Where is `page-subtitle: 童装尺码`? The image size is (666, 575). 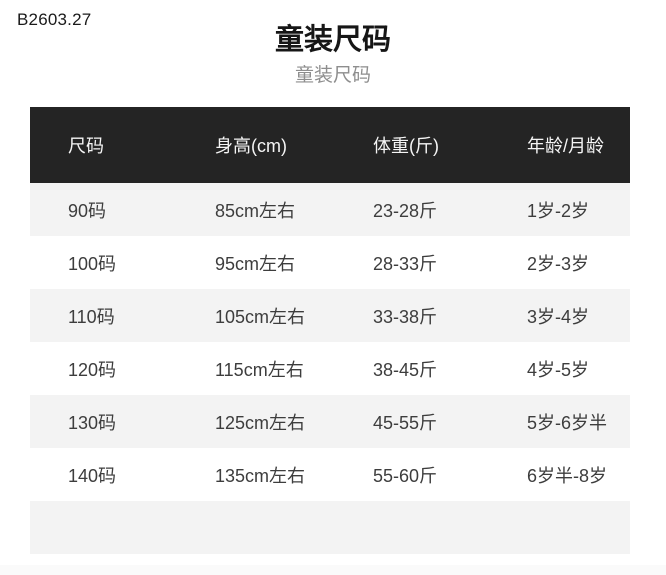 page-subtitle: 童装尺码 is located at coordinates (332, 75).